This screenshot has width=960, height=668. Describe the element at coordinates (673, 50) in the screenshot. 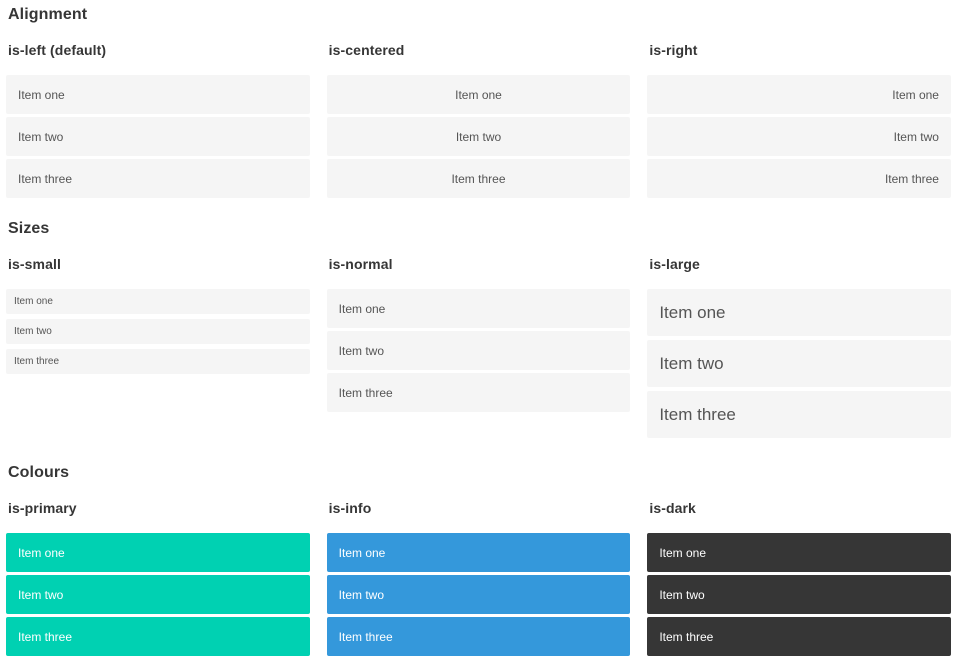

I see `column-heading: is-right` at that location.